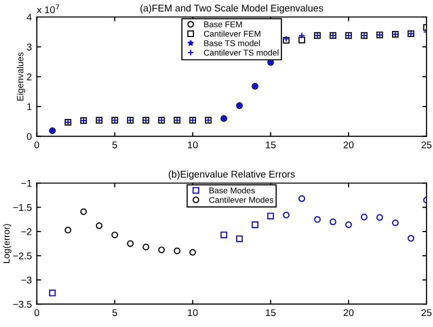 The height and width of the screenshot is (327, 433). I want to click on legend-label: Base TS model, so click(232, 43).